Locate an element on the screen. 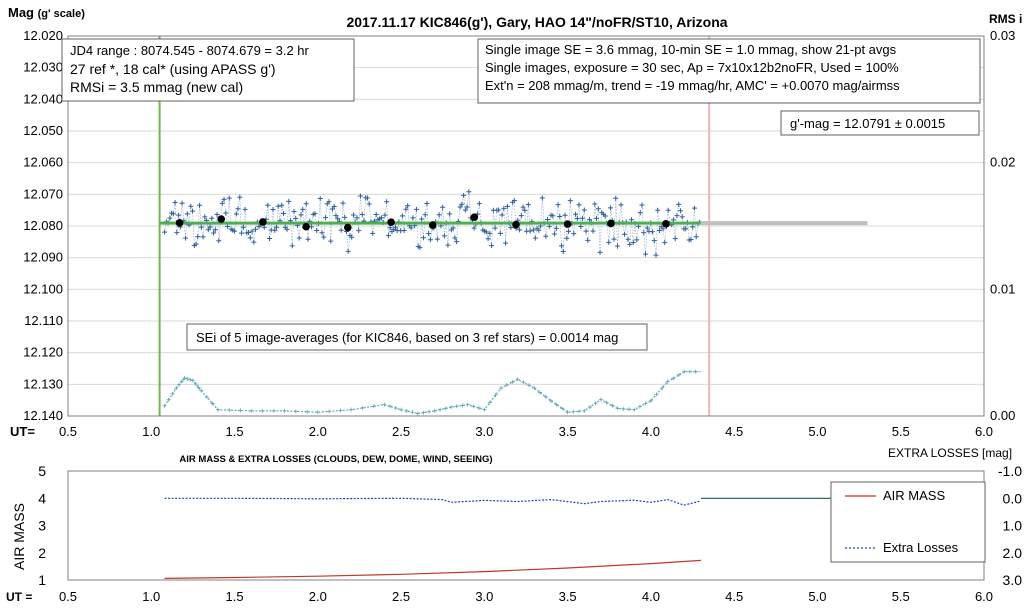 The image size is (1035, 609). top-ylabel: Mag (g' scale) is located at coordinates (46, 12).